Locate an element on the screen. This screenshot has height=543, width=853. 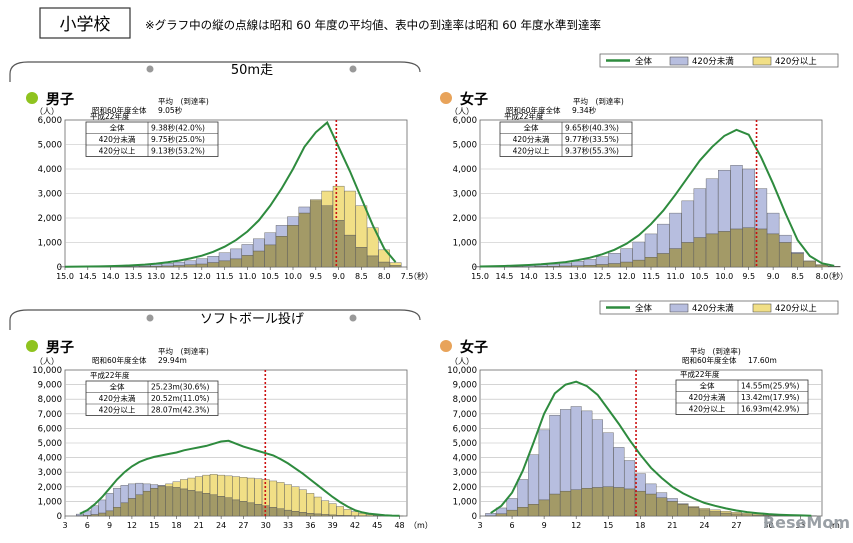
reference-value: 9.34秒 is located at coordinates (584, 110).